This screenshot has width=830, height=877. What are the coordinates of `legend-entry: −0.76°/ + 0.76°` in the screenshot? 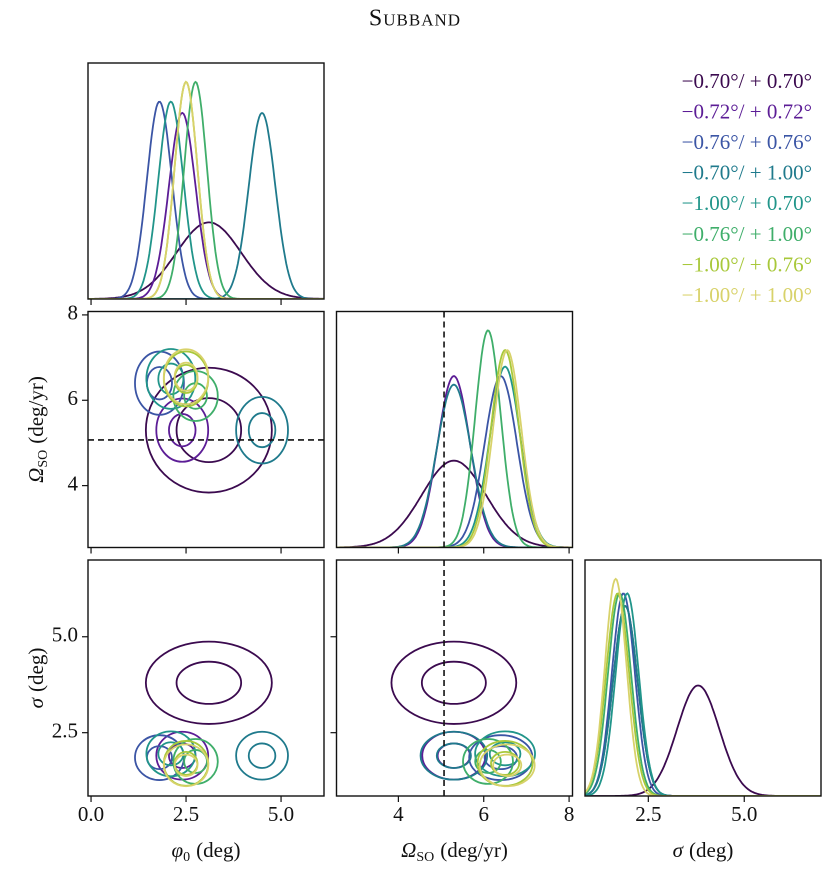 It's located at (747, 142).